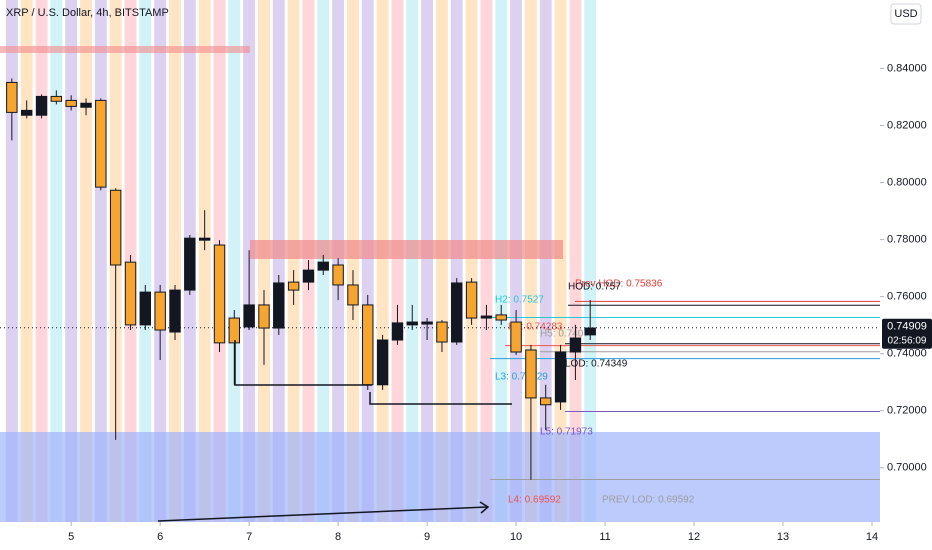  Describe the element at coordinates (907, 182) in the screenshot. I see `y-tick-label: 0.80000` at that location.